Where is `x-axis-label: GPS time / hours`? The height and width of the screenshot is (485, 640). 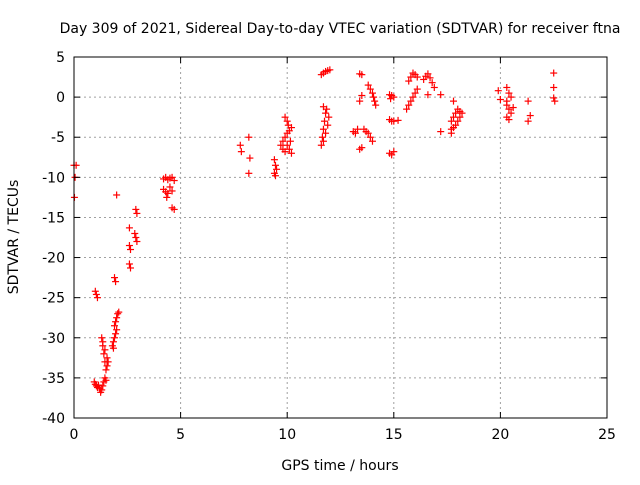 x-axis-label: GPS time / hours is located at coordinates (339, 466).